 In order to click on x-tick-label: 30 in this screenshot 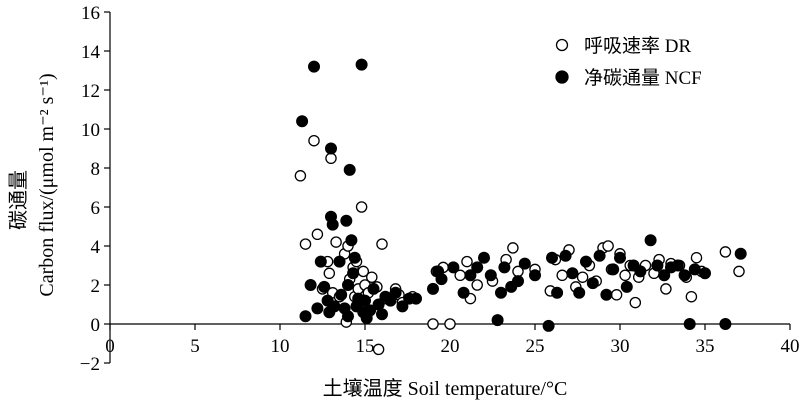, I will do `click(620, 346)`.